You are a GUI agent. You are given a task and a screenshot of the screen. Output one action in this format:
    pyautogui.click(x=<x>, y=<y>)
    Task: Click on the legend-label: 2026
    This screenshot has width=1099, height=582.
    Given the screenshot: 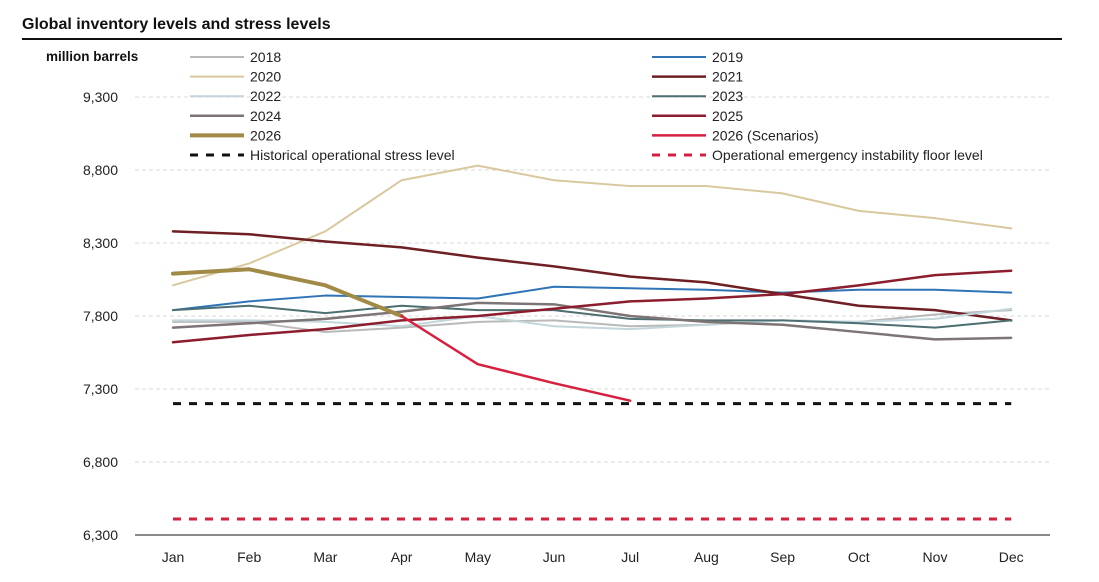 What is the action you would take?
    pyautogui.click(x=265, y=135)
    